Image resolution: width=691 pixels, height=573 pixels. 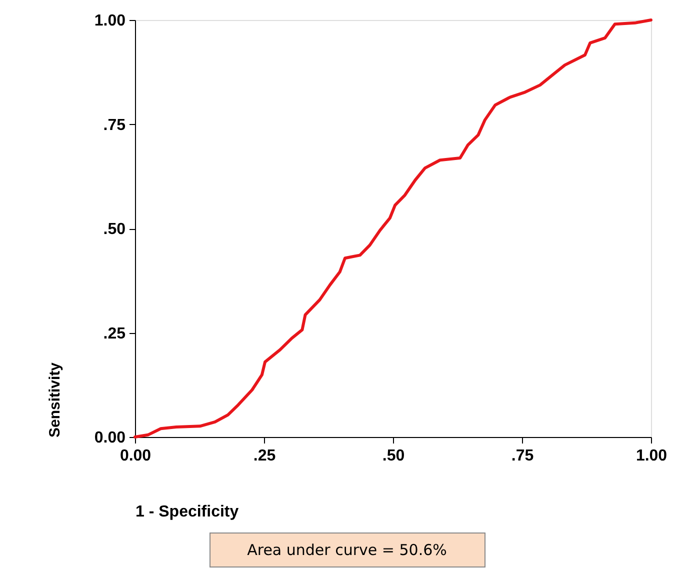 I want to click on x-tick-label: .50, so click(x=393, y=456).